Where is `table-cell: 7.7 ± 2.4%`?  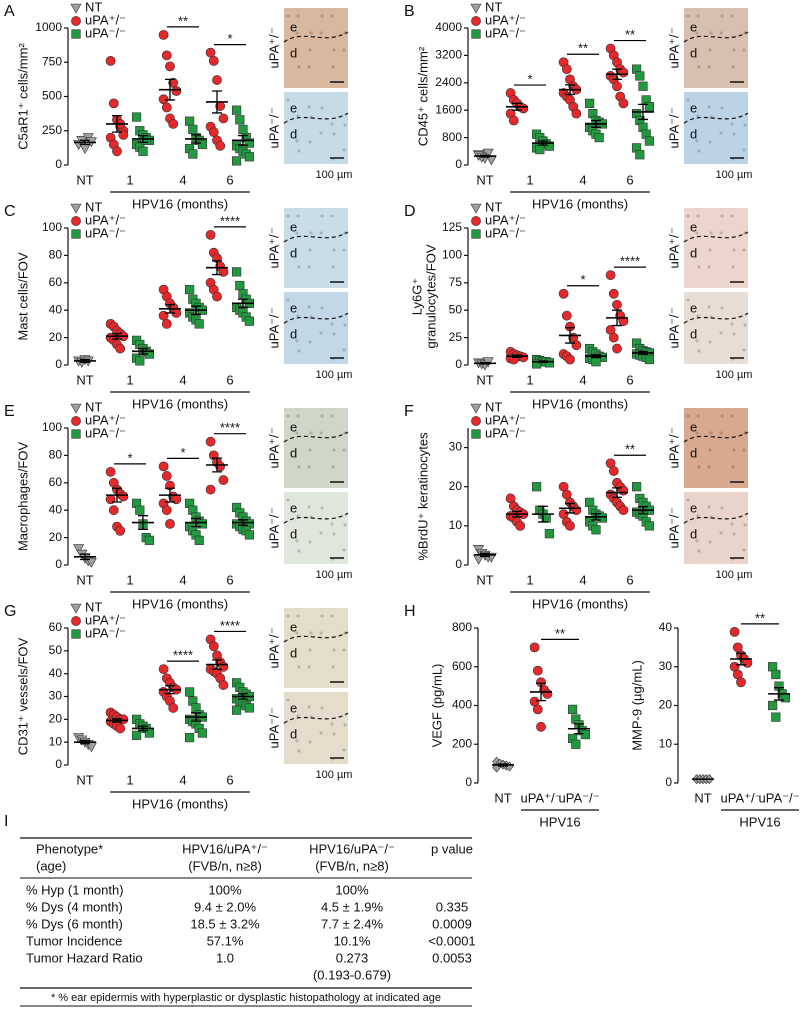 table-cell: 7.7 ± 2.4% is located at coordinates (352, 923).